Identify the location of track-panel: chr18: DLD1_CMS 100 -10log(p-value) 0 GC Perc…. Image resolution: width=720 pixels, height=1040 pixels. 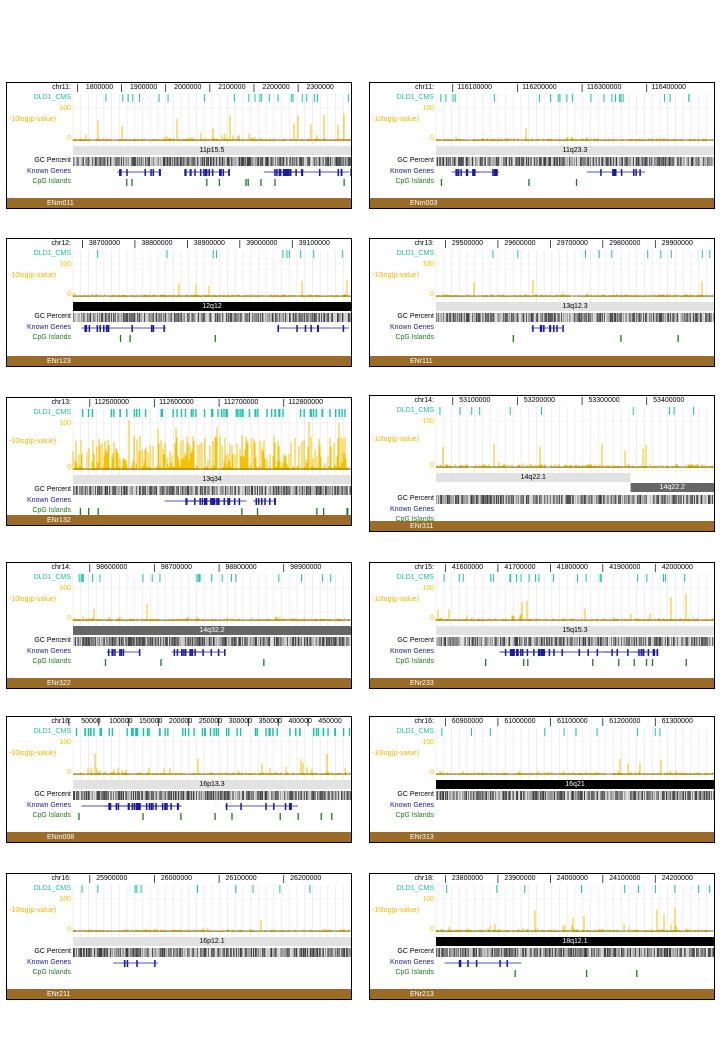
(542, 936).